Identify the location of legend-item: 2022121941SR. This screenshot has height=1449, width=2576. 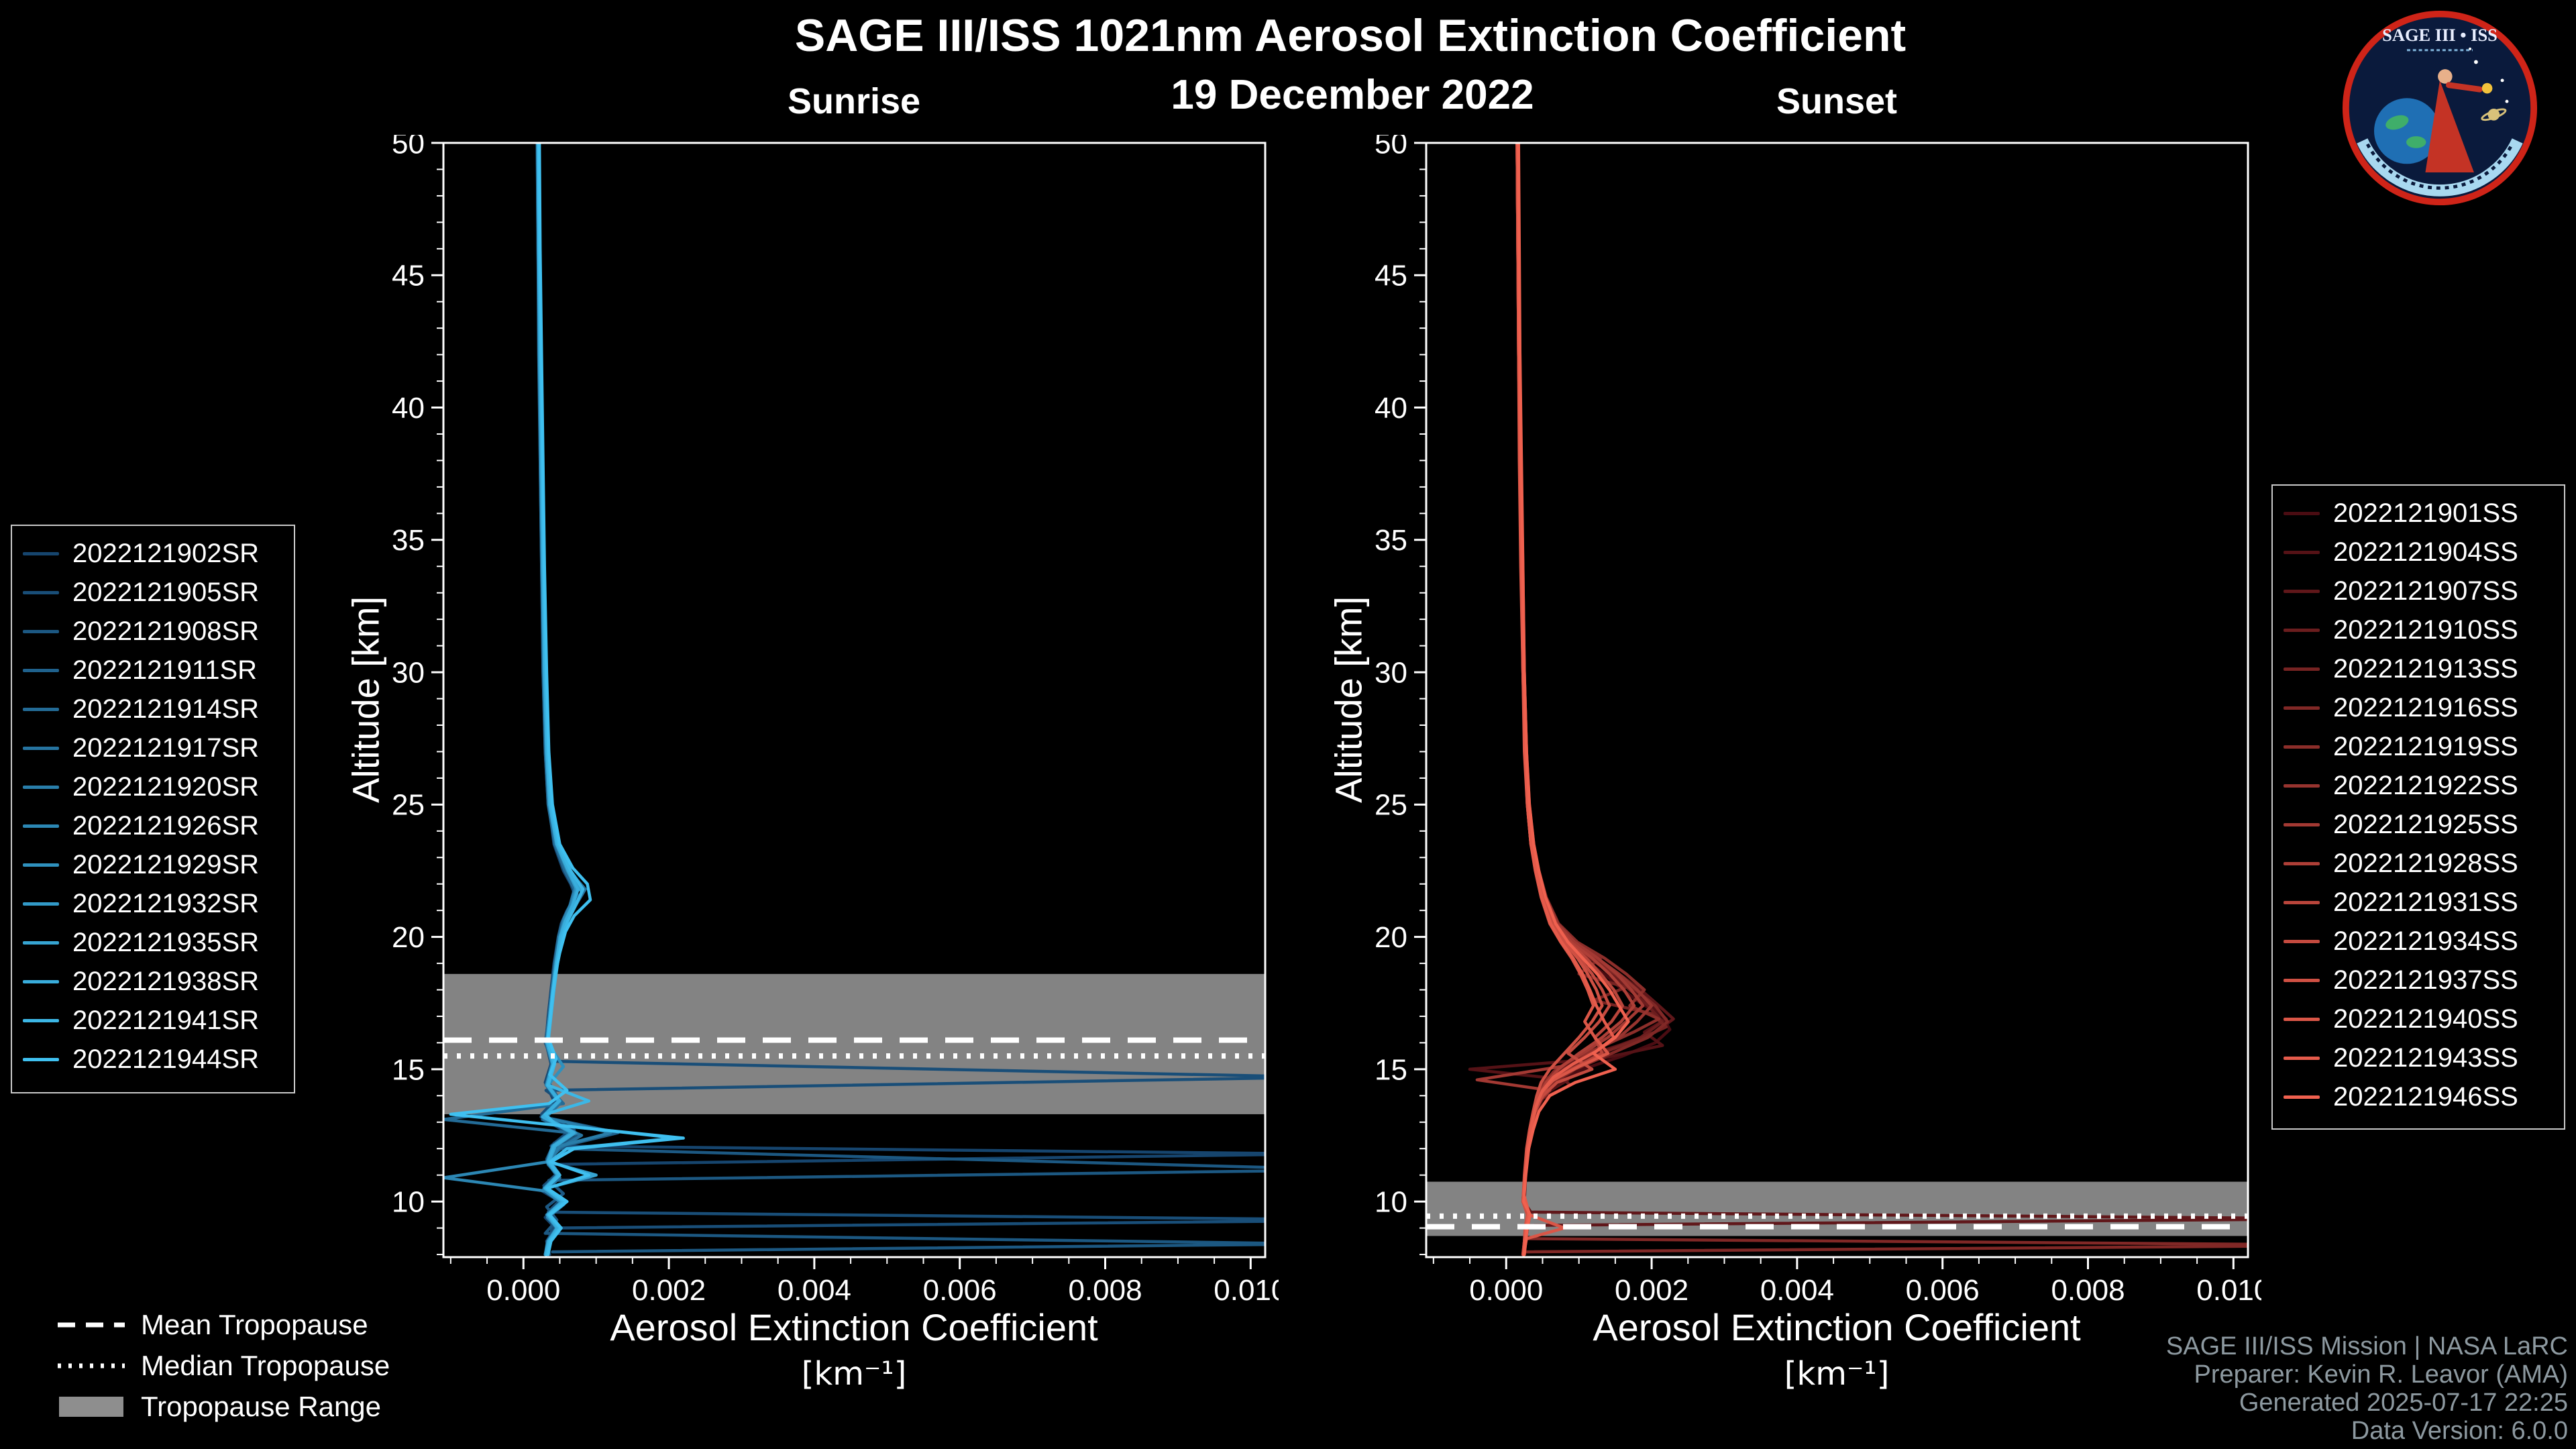
(153, 1020).